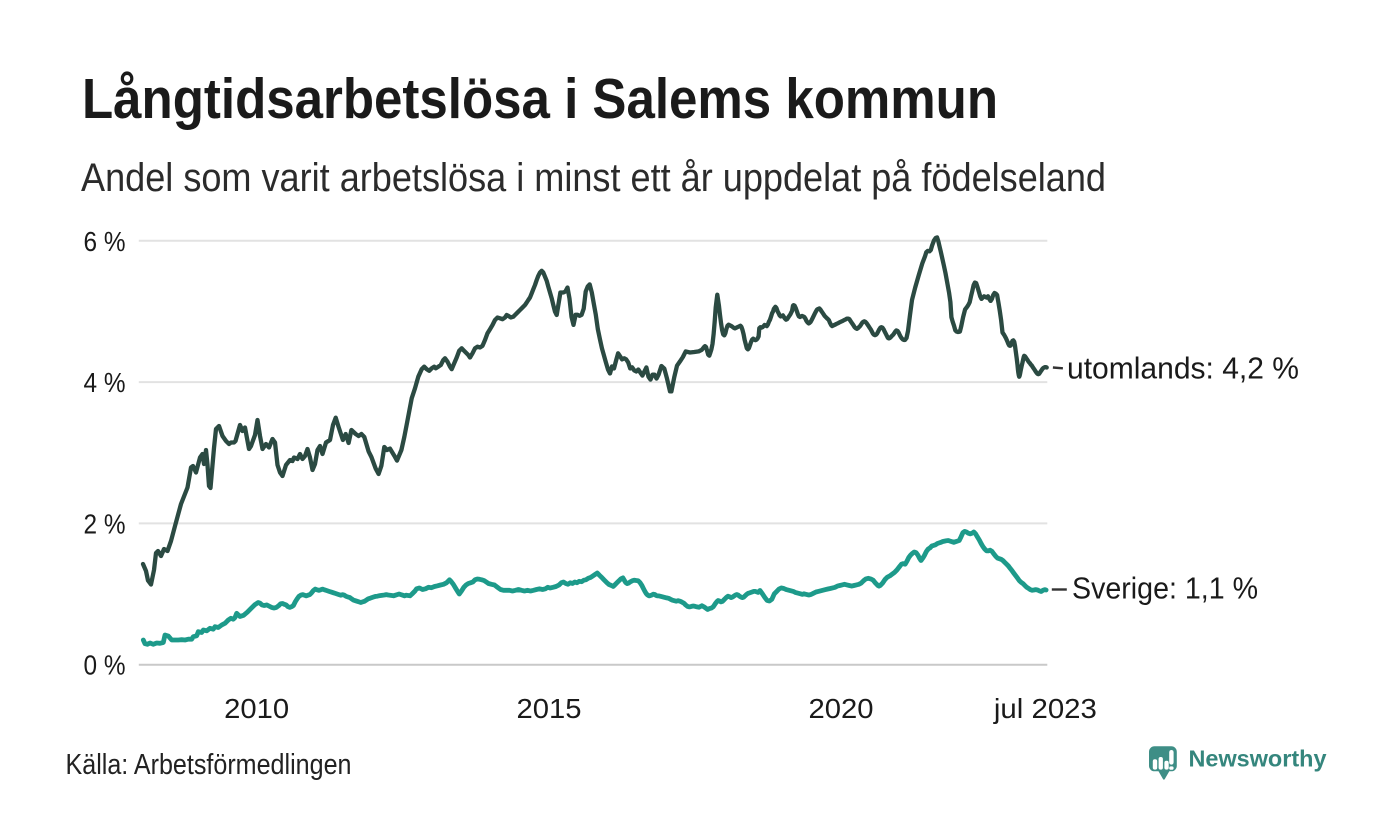 This screenshot has height=840, width=1400. Describe the element at coordinates (105, 382) in the screenshot. I see `svg-text: 4 %` at that location.